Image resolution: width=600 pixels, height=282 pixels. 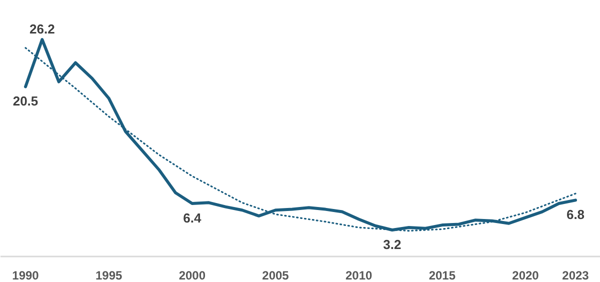 What do you see at coordinates (576, 275) in the screenshot?
I see `x-tick-label: 2023` at bounding box center [576, 275].